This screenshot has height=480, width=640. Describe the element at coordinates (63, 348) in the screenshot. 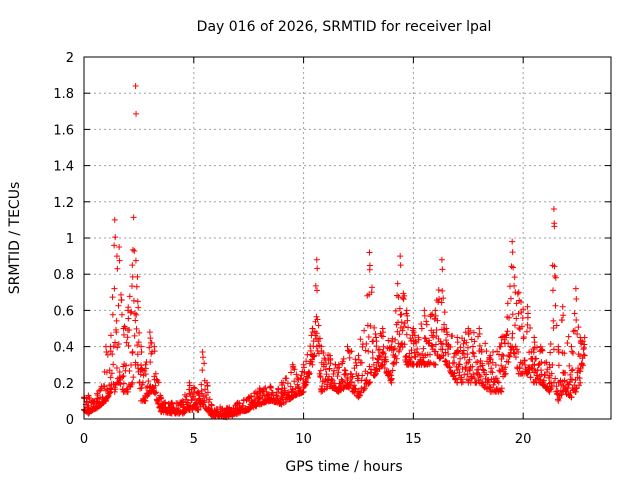

I see `y-tick-label: 0.4` at that location.